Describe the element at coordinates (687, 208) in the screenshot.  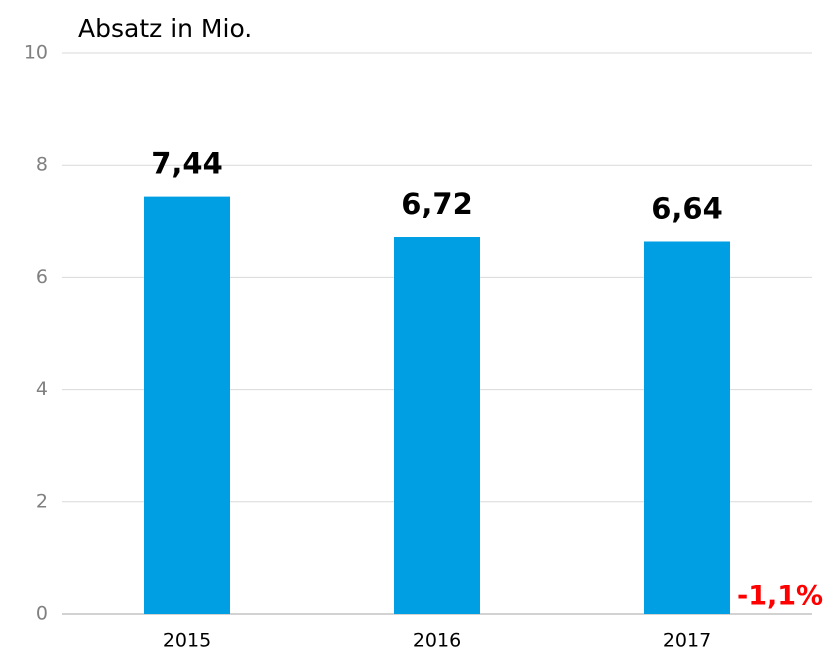
I see `value-label: 6,64` at that location.